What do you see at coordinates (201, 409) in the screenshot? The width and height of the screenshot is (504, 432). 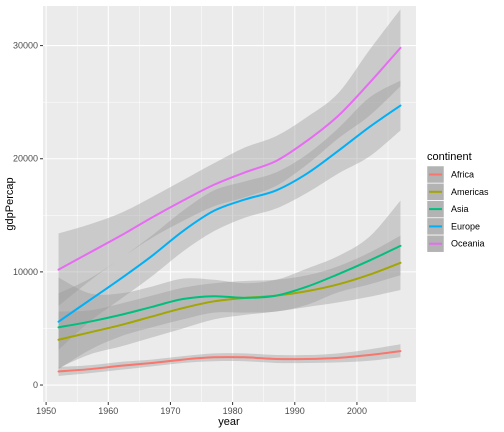 I see `x-axis: 1950 1960 1970 1980 1990 2000` at bounding box center [201, 409].